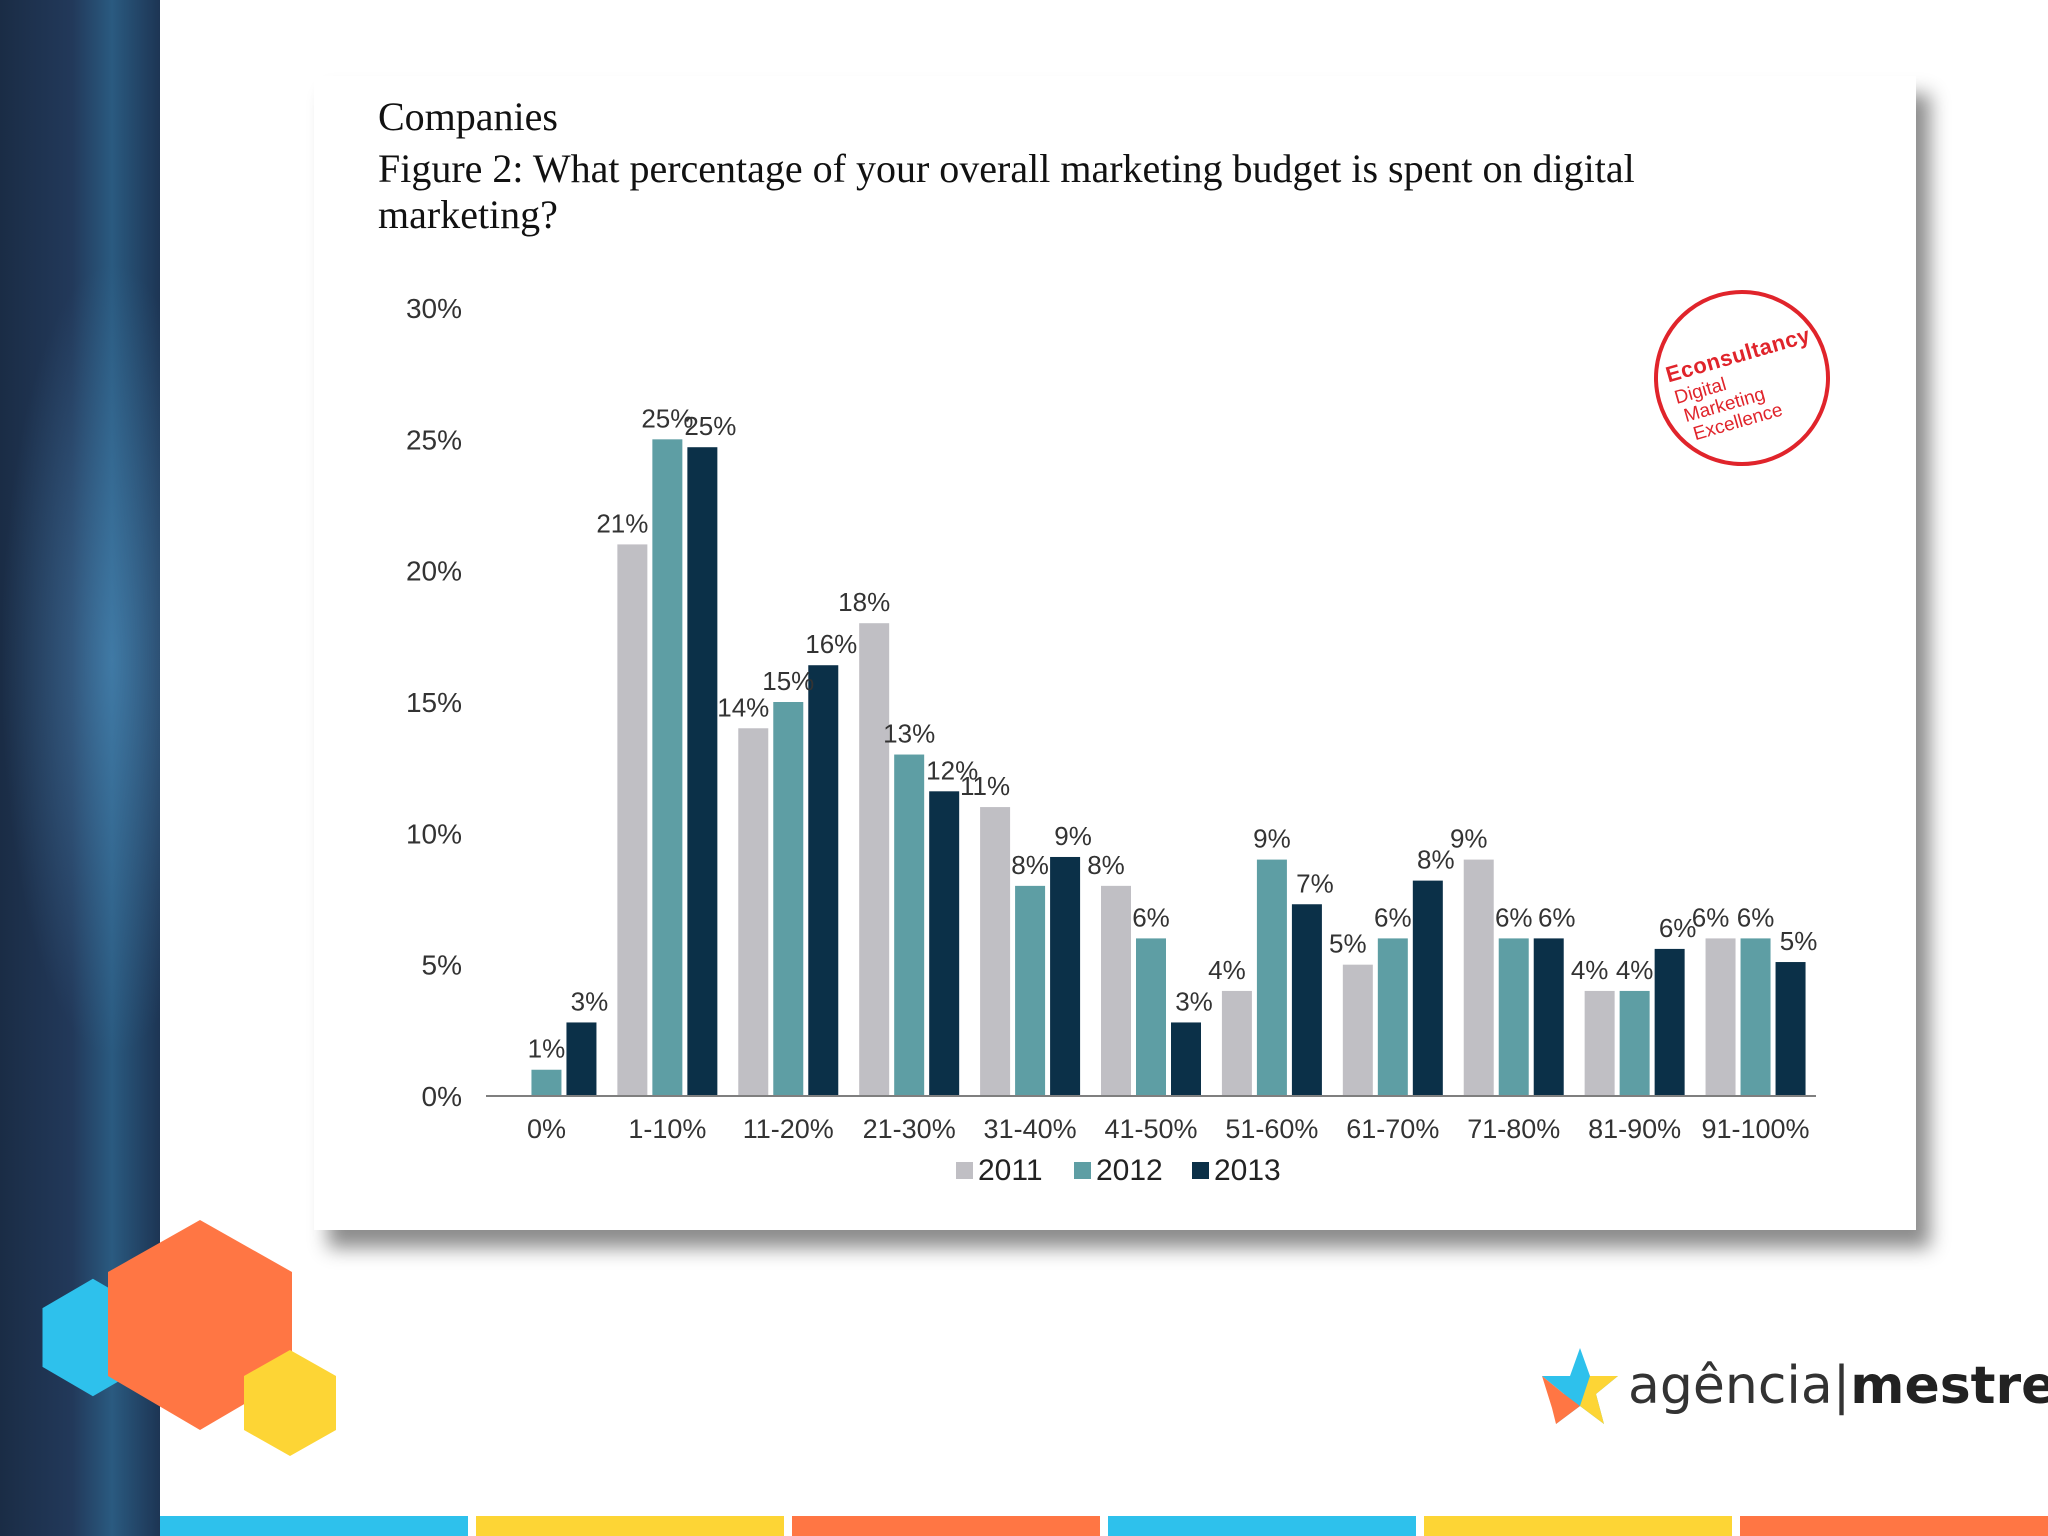  Describe the element at coordinates (831, 644) in the screenshot. I see `data-label-2013-11-20%: 16%` at that location.